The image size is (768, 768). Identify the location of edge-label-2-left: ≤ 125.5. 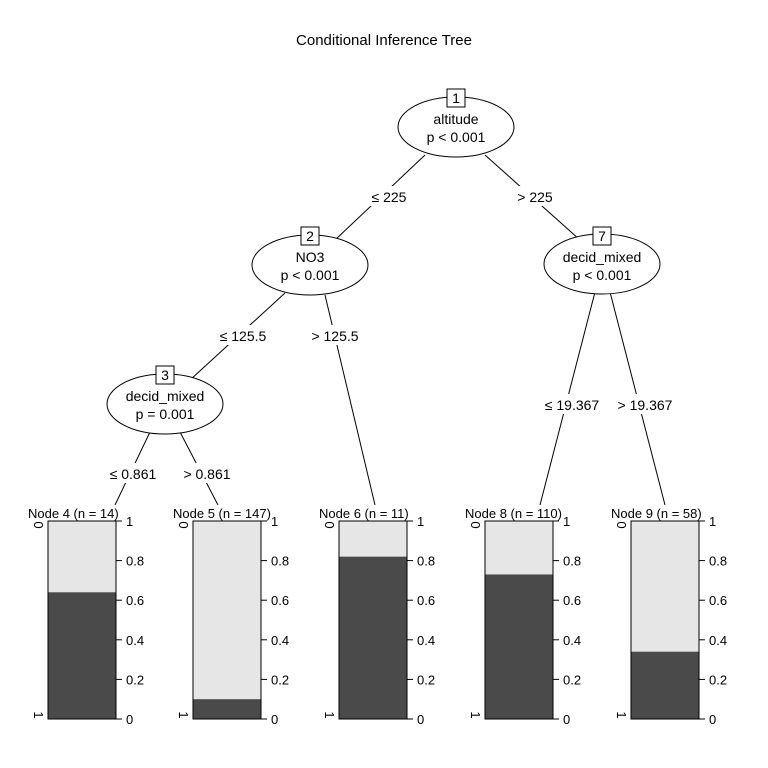
(243, 336).